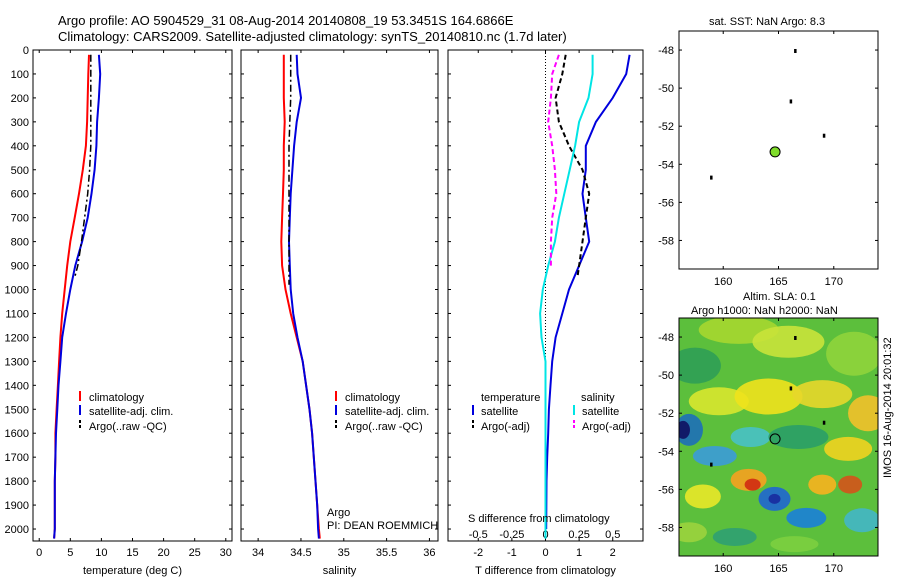 This screenshot has width=900, height=580. I want to click on xtick-label-diff: -2, so click(478, 553).